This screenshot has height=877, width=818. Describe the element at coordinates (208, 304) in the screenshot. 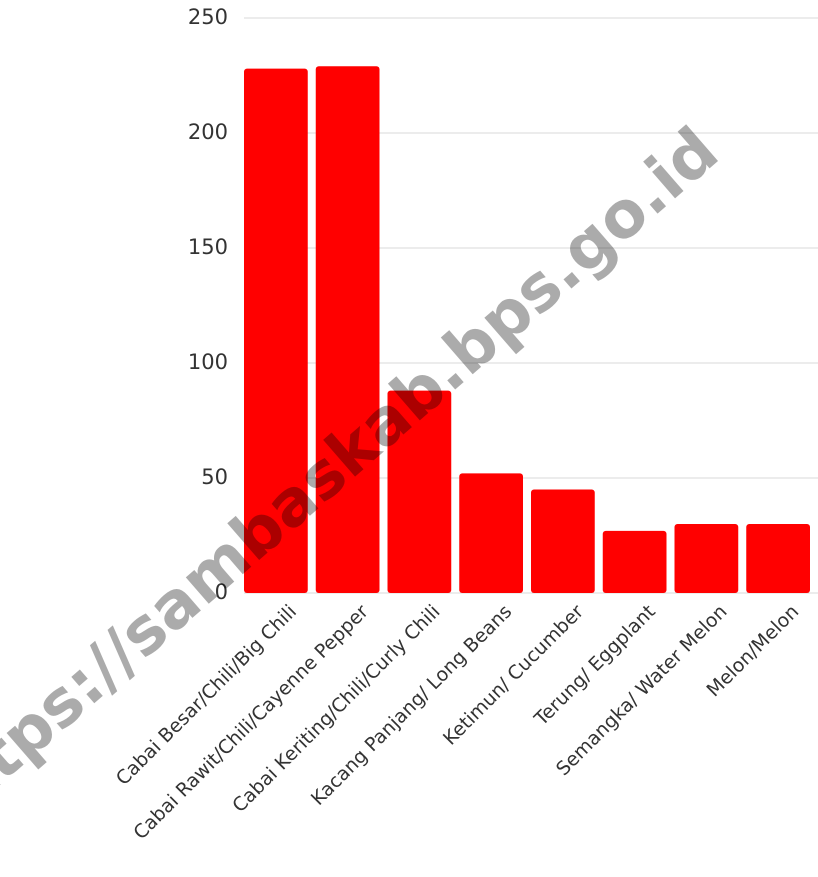

I see `y-axis-tick-labels: 0 50 100 150 200 250` at that location.